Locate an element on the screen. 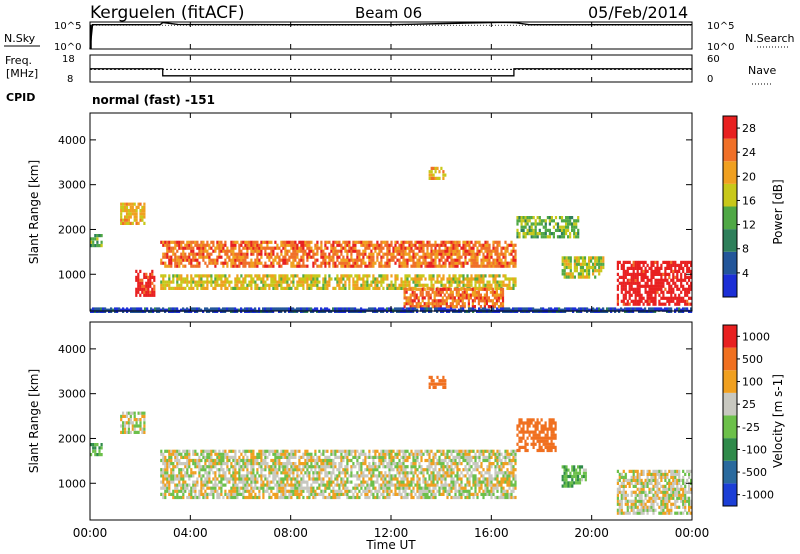  nsearch-tick-top: 10^5 is located at coordinates (720, 26).